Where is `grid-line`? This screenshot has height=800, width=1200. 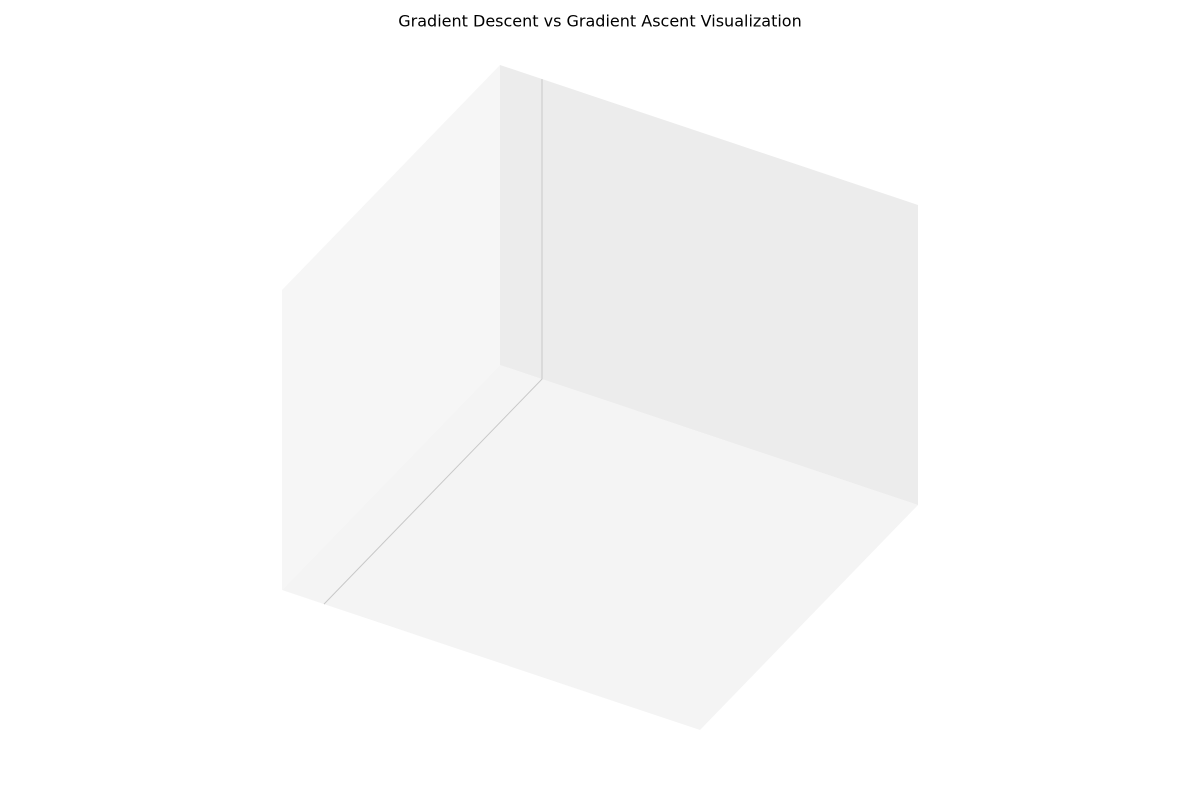
grid-line is located at coordinates (433, 342).